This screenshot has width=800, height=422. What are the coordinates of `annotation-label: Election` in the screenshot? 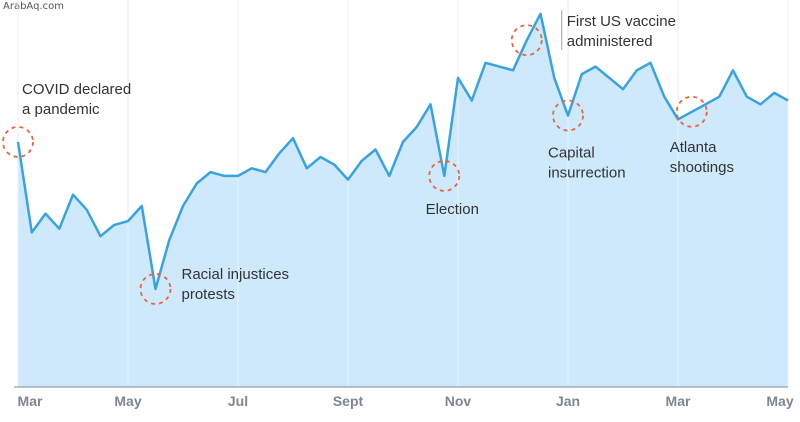 It's located at (452, 209).